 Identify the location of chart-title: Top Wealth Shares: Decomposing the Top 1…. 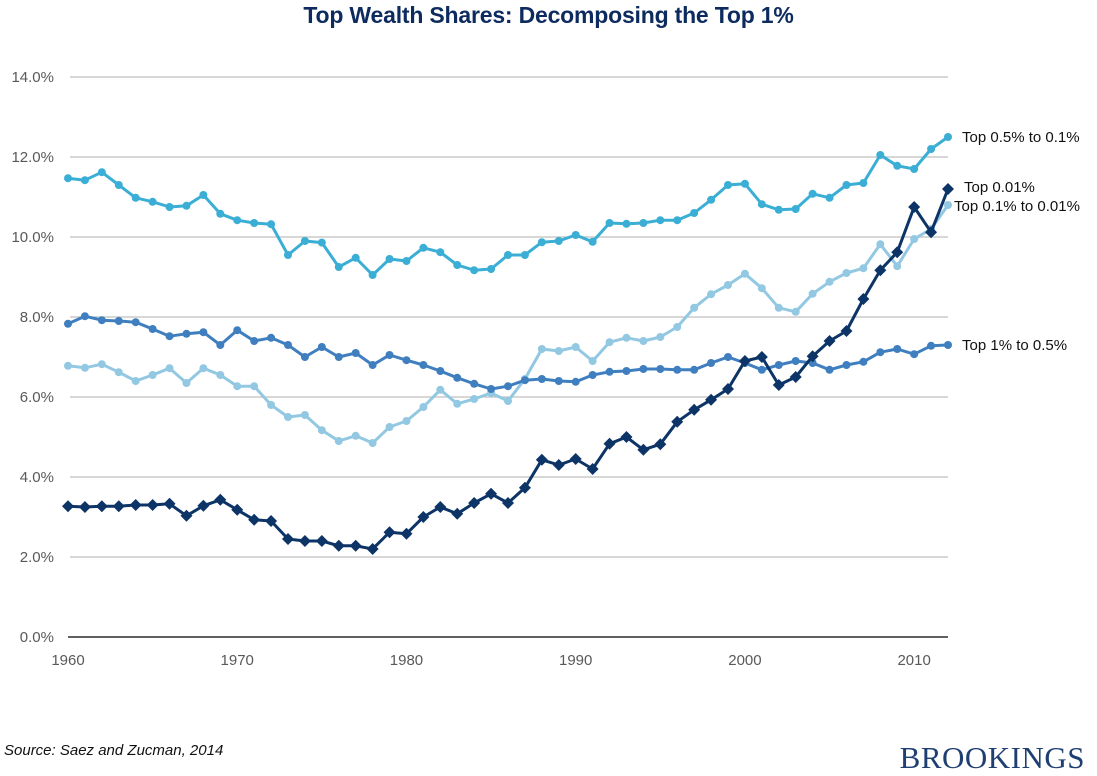
(548, 15).